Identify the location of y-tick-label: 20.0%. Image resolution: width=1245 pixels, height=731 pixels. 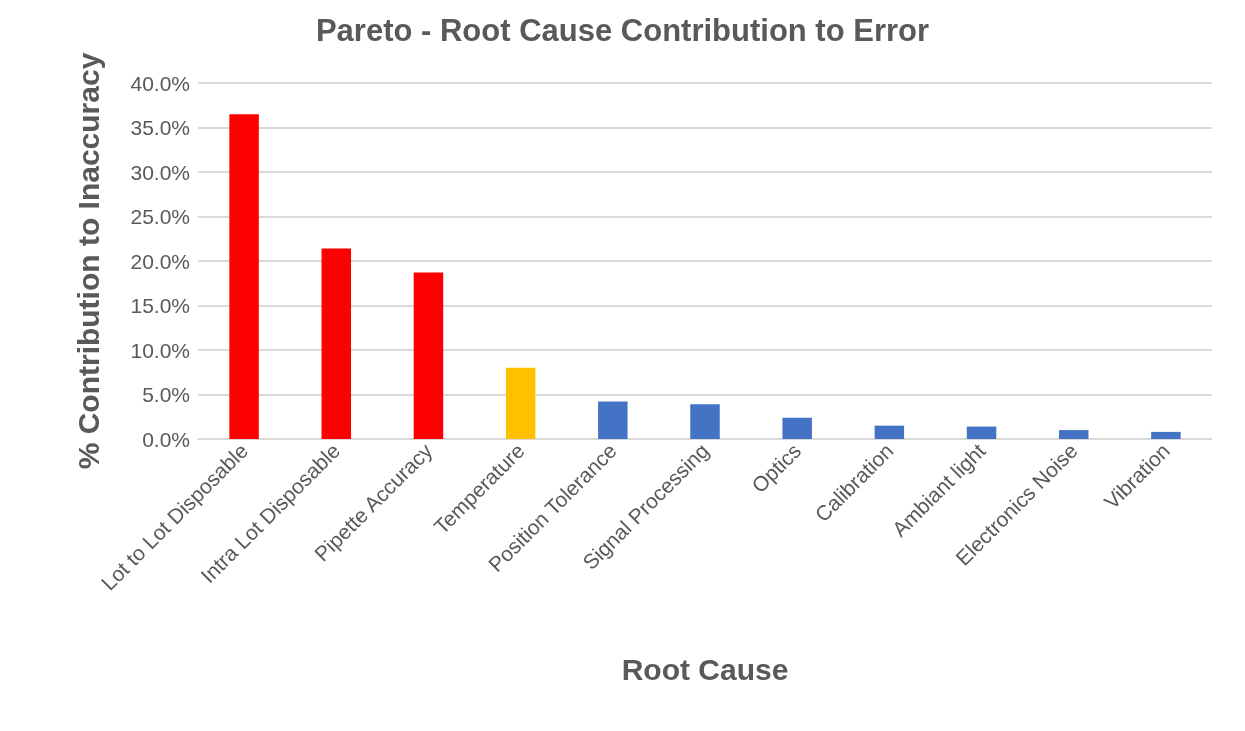
(160, 261).